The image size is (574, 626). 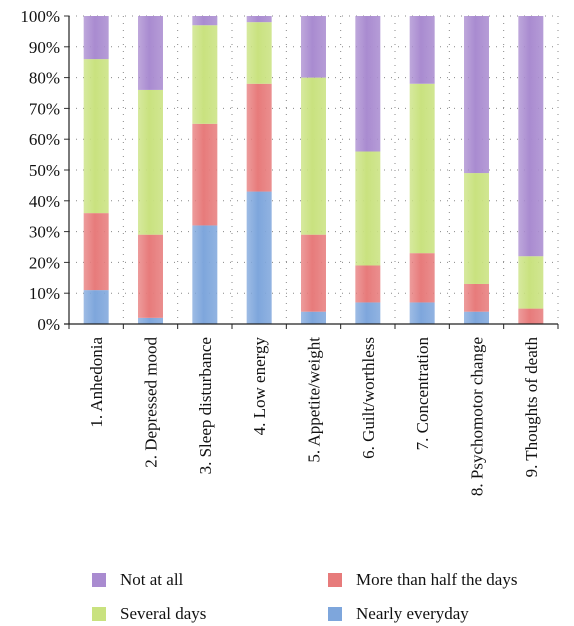 I want to click on y-tick-label: 10%, so click(x=44, y=293).